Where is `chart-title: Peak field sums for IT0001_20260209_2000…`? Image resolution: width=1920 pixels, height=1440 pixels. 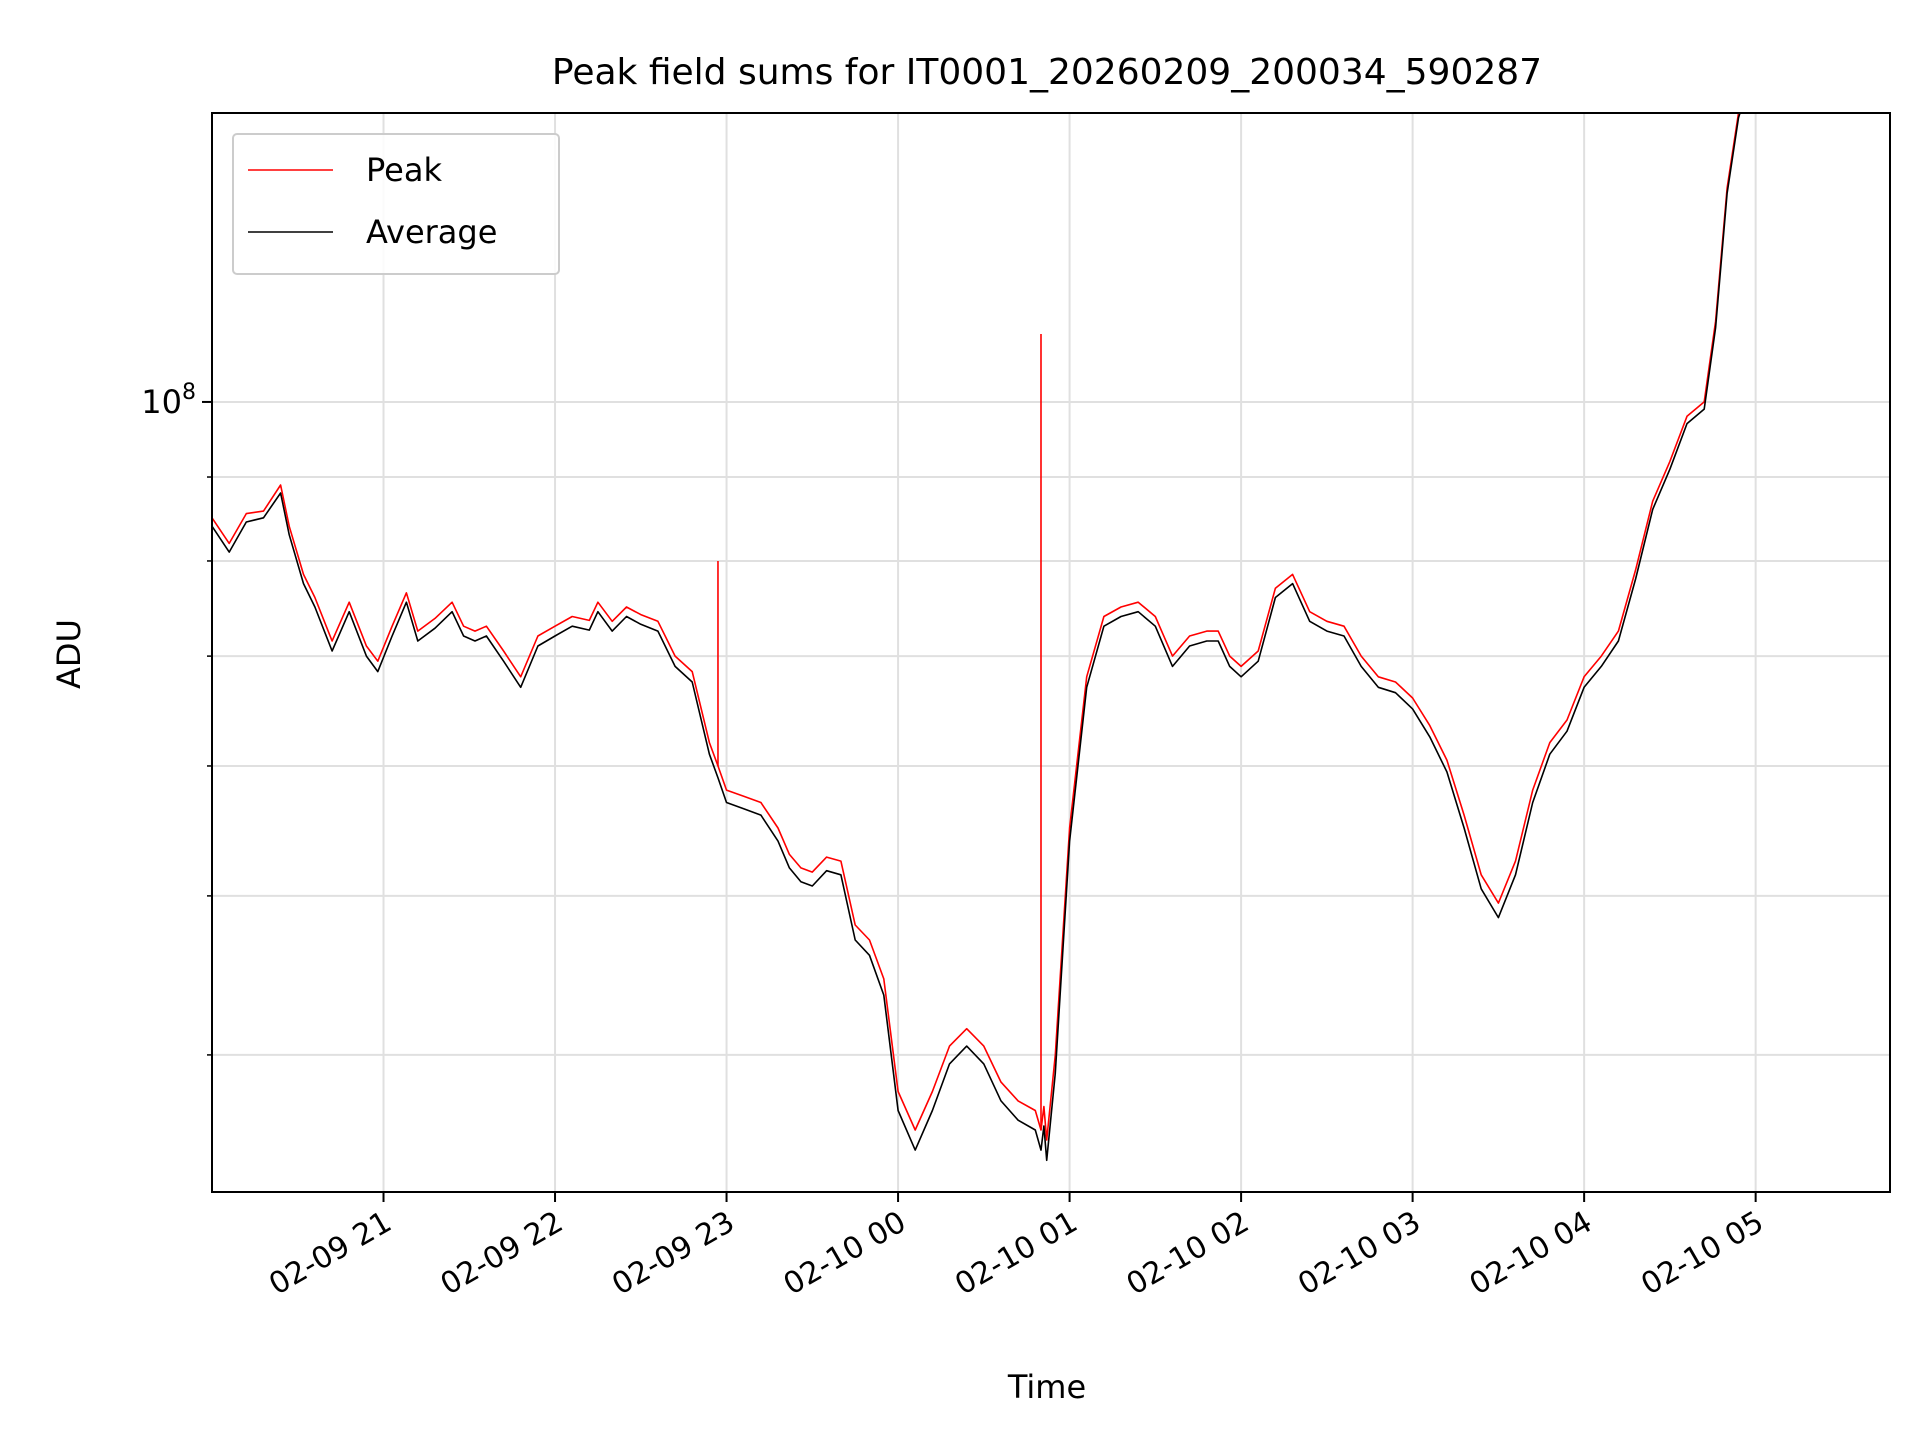
chart-title: Peak field sums for IT0001_20260209_2000… is located at coordinates (1047, 72).